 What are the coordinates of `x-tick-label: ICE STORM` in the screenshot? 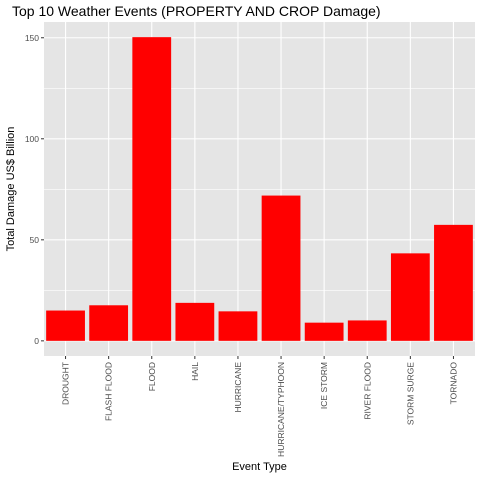 It's located at (324, 385).